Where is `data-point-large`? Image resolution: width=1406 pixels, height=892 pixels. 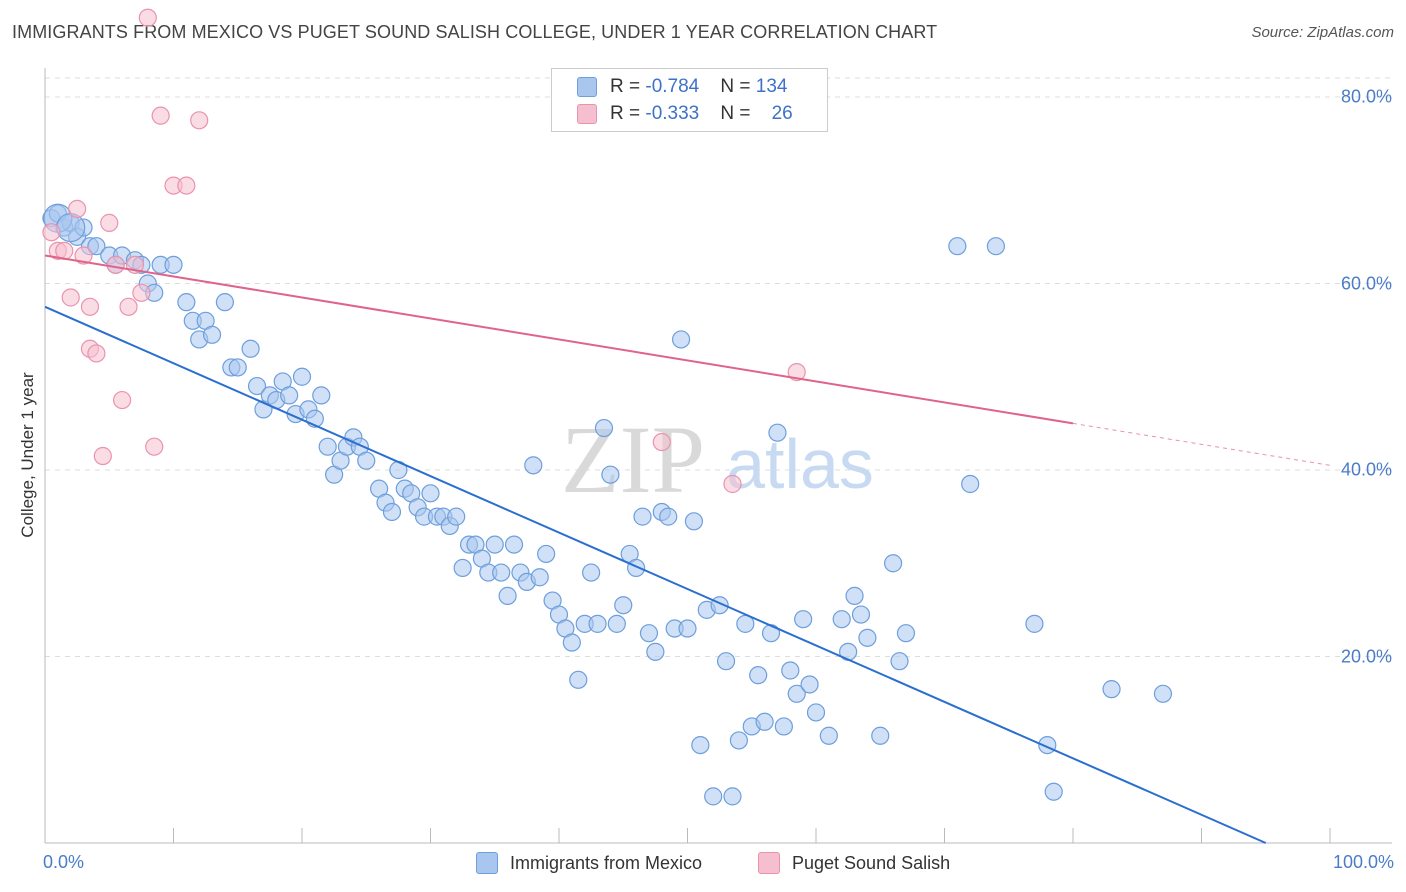 data-point-large is located at coordinates (71, 227).